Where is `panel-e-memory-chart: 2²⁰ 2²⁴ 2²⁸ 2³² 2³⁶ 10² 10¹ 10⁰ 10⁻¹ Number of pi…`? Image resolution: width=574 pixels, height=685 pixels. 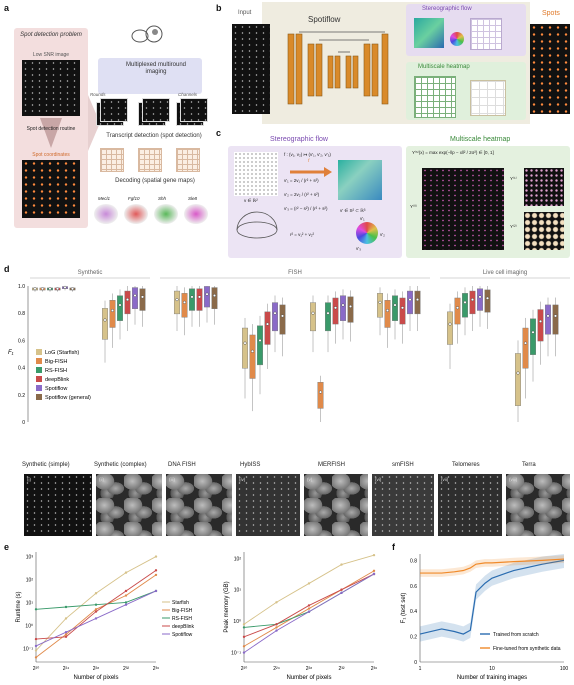
panel-e-memory-chart: 2²⁰ 2²⁴ 2²⁸ 2³² 2³⁶ 10² 10¹ 10⁰ 10⁻¹ Number of pi… is located at coordinates (300, 616).